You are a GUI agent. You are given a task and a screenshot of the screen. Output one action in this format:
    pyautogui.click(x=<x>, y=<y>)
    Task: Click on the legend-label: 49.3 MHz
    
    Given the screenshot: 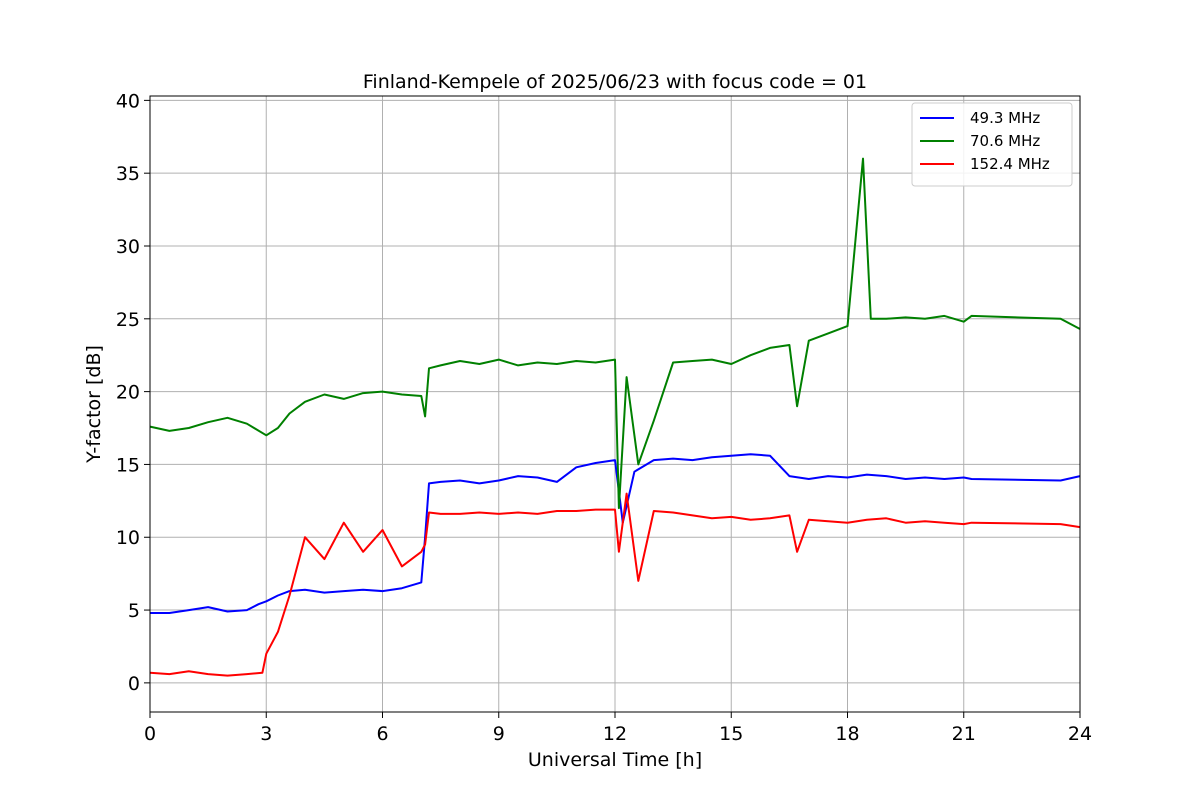 What is the action you would take?
    pyautogui.click(x=1005, y=118)
    